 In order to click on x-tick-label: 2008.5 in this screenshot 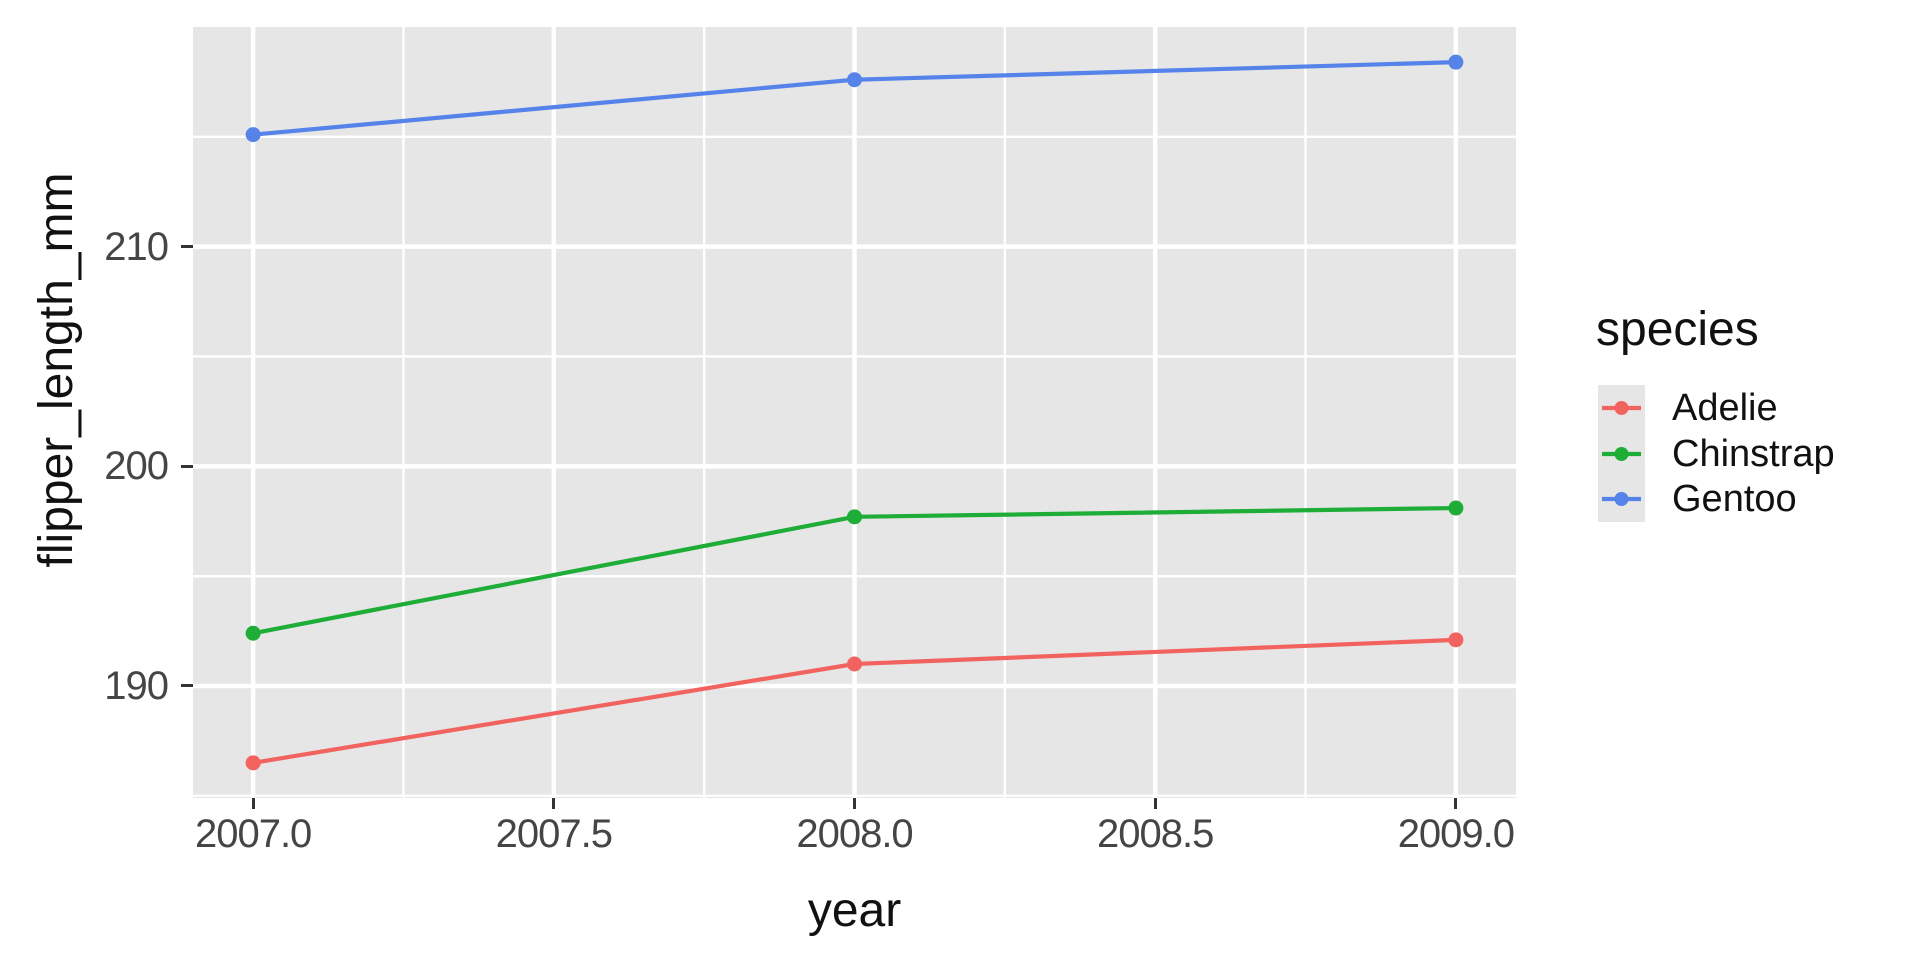, I will do `click(1155, 834)`.